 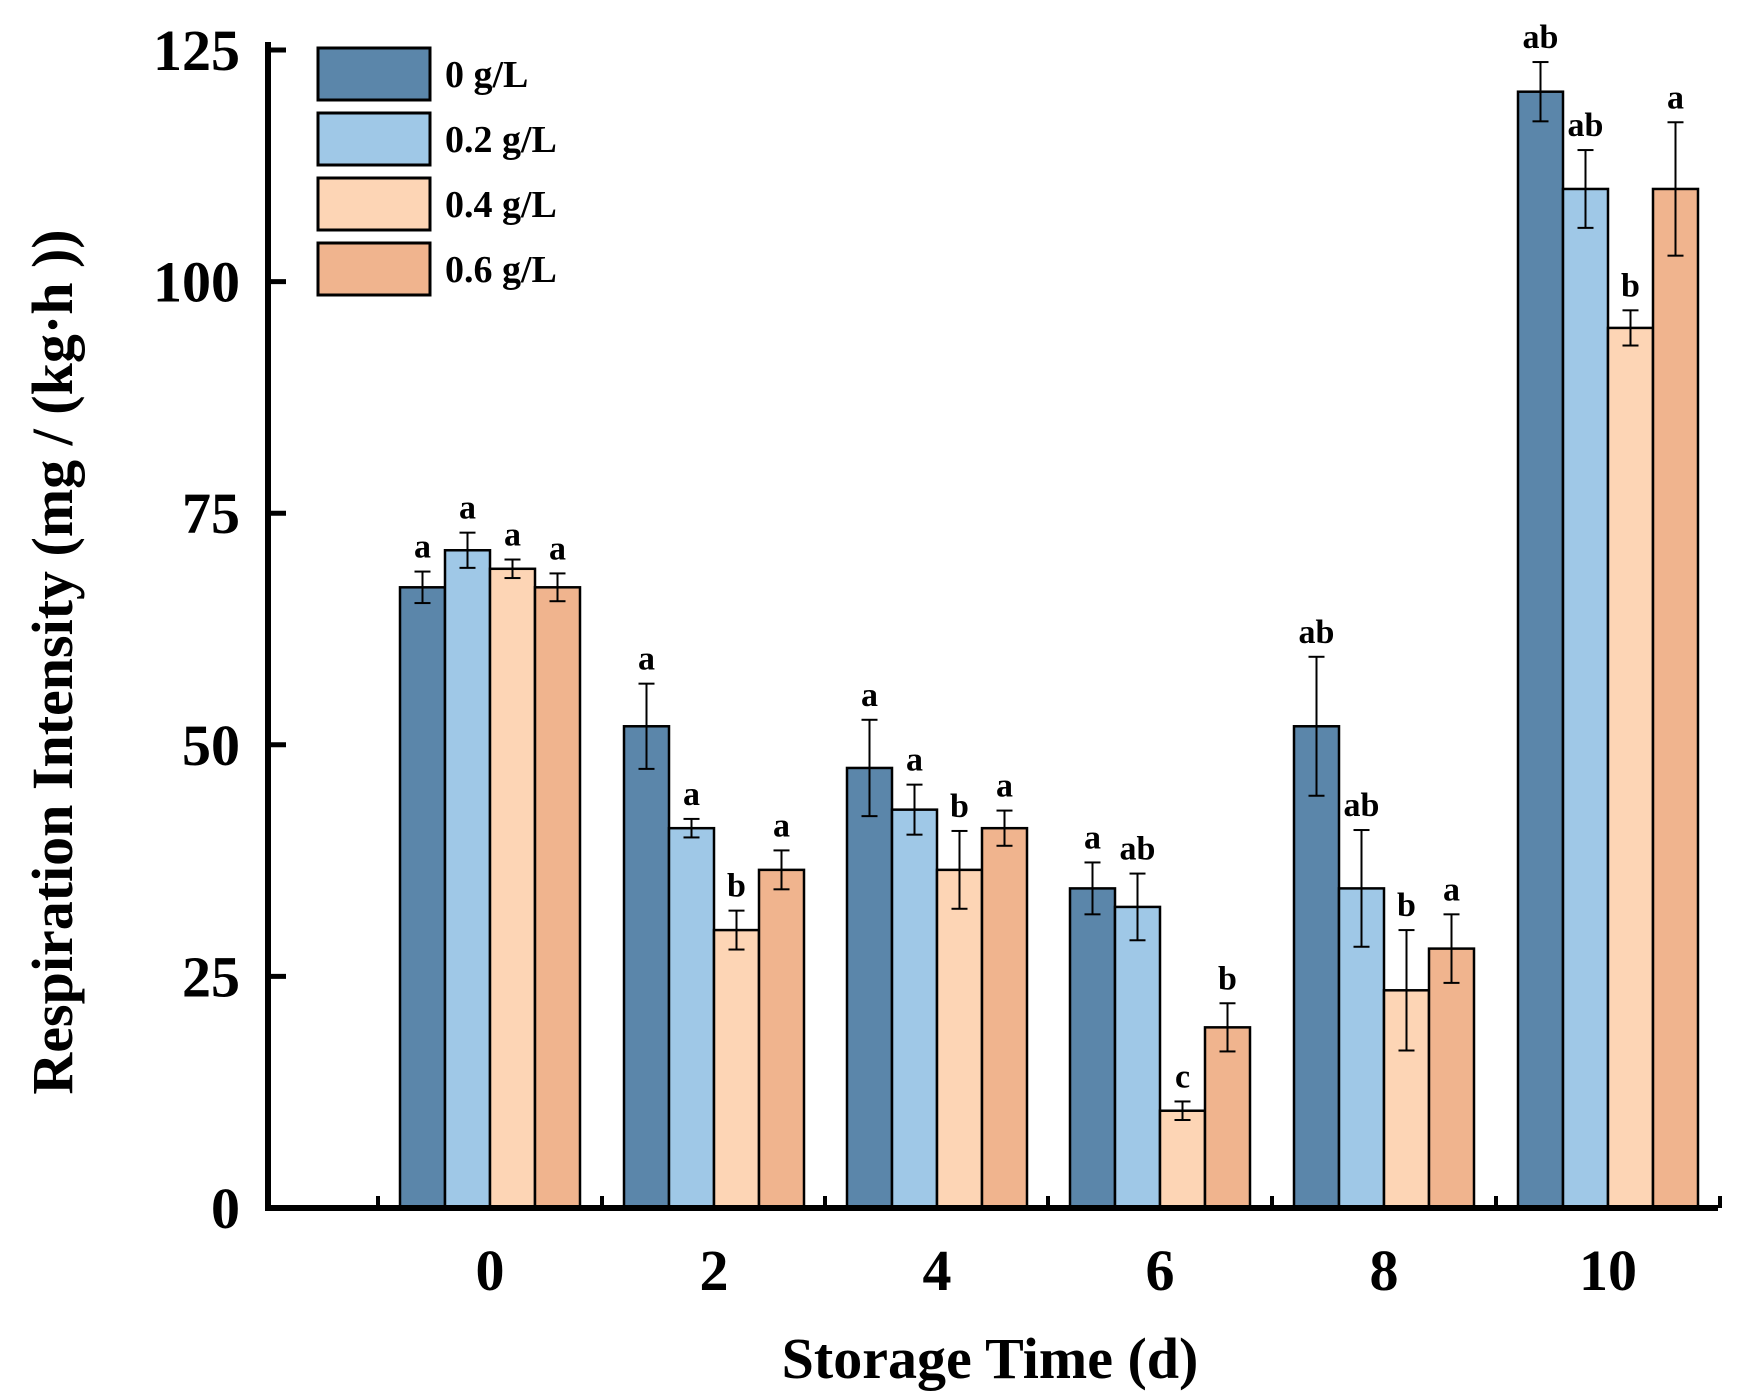 What do you see at coordinates (1608, 1270) in the screenshot?
I see `x-tick-label: 10` at bounding box center [1608, 1270].